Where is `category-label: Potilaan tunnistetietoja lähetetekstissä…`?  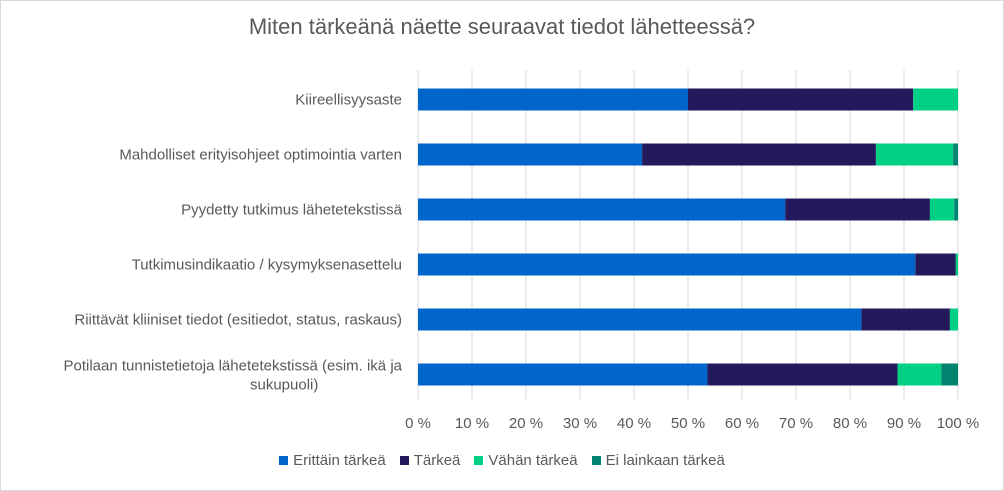
category-label: Potilaan tunnistetietoja lähetetekstissä… is located at coordinates (232, 376).